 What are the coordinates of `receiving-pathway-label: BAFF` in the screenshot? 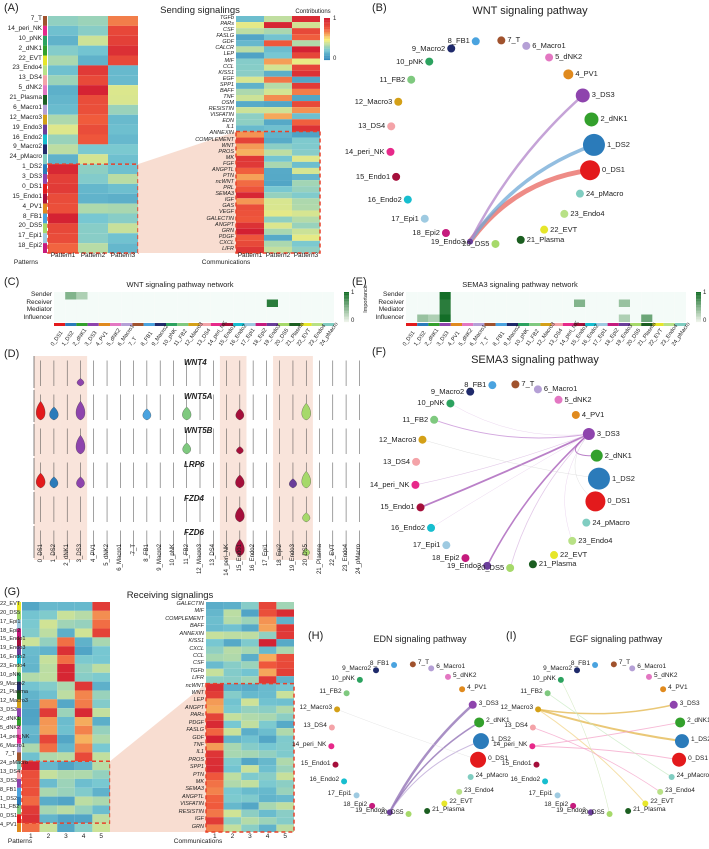 It's located at (196, 626).